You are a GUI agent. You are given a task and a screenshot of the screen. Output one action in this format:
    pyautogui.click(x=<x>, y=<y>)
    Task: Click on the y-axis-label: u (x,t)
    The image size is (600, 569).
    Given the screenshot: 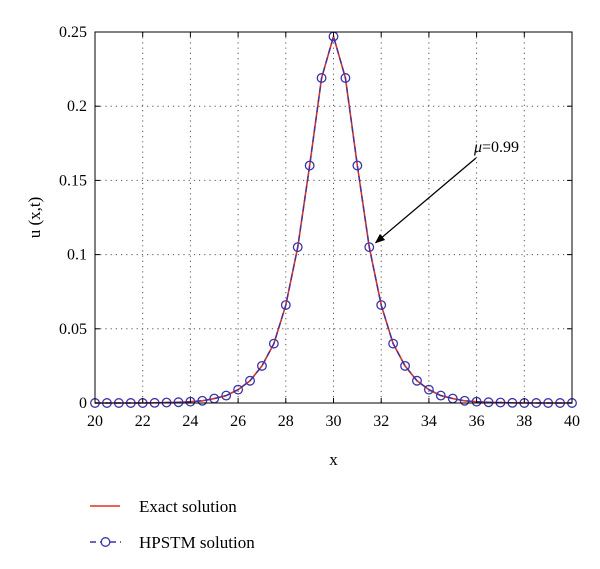 What is the action you would take?
    pyautogui.click(x=34, y=218)
    